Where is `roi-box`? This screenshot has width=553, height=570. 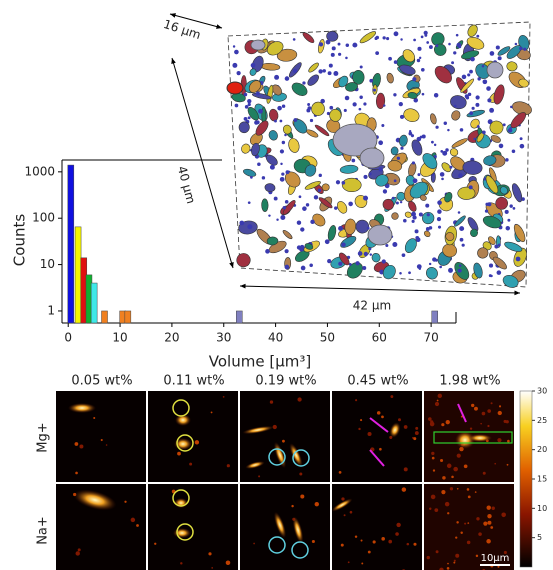 roi-box is located at coordinates (473, 437).